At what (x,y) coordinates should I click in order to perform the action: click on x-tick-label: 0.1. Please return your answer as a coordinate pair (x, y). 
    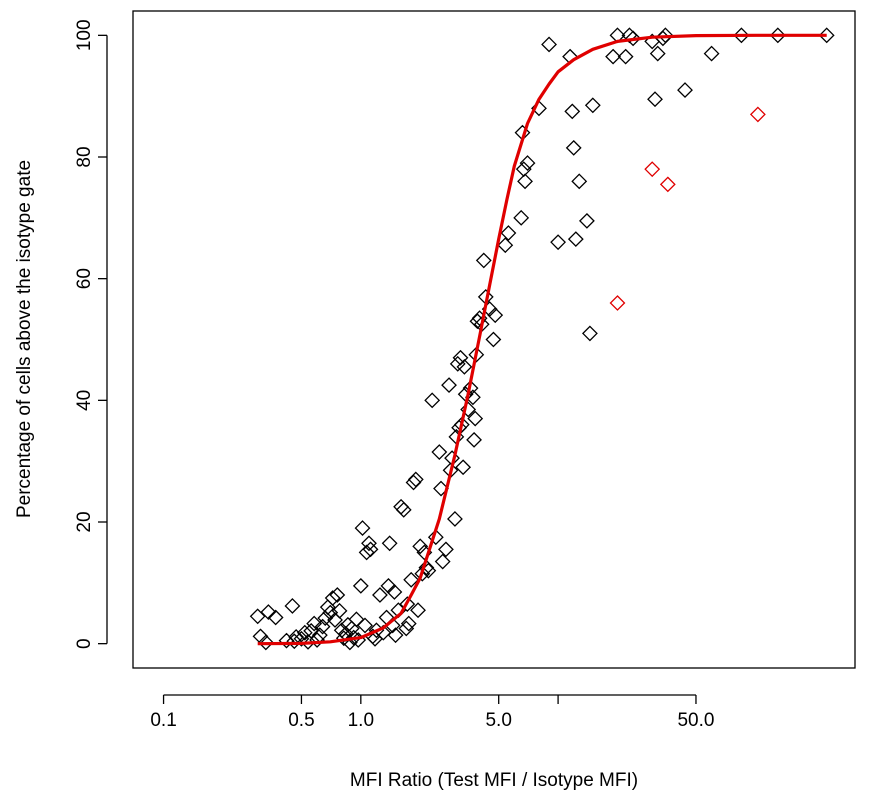
    Looking at the image, I should click on (163, 720).